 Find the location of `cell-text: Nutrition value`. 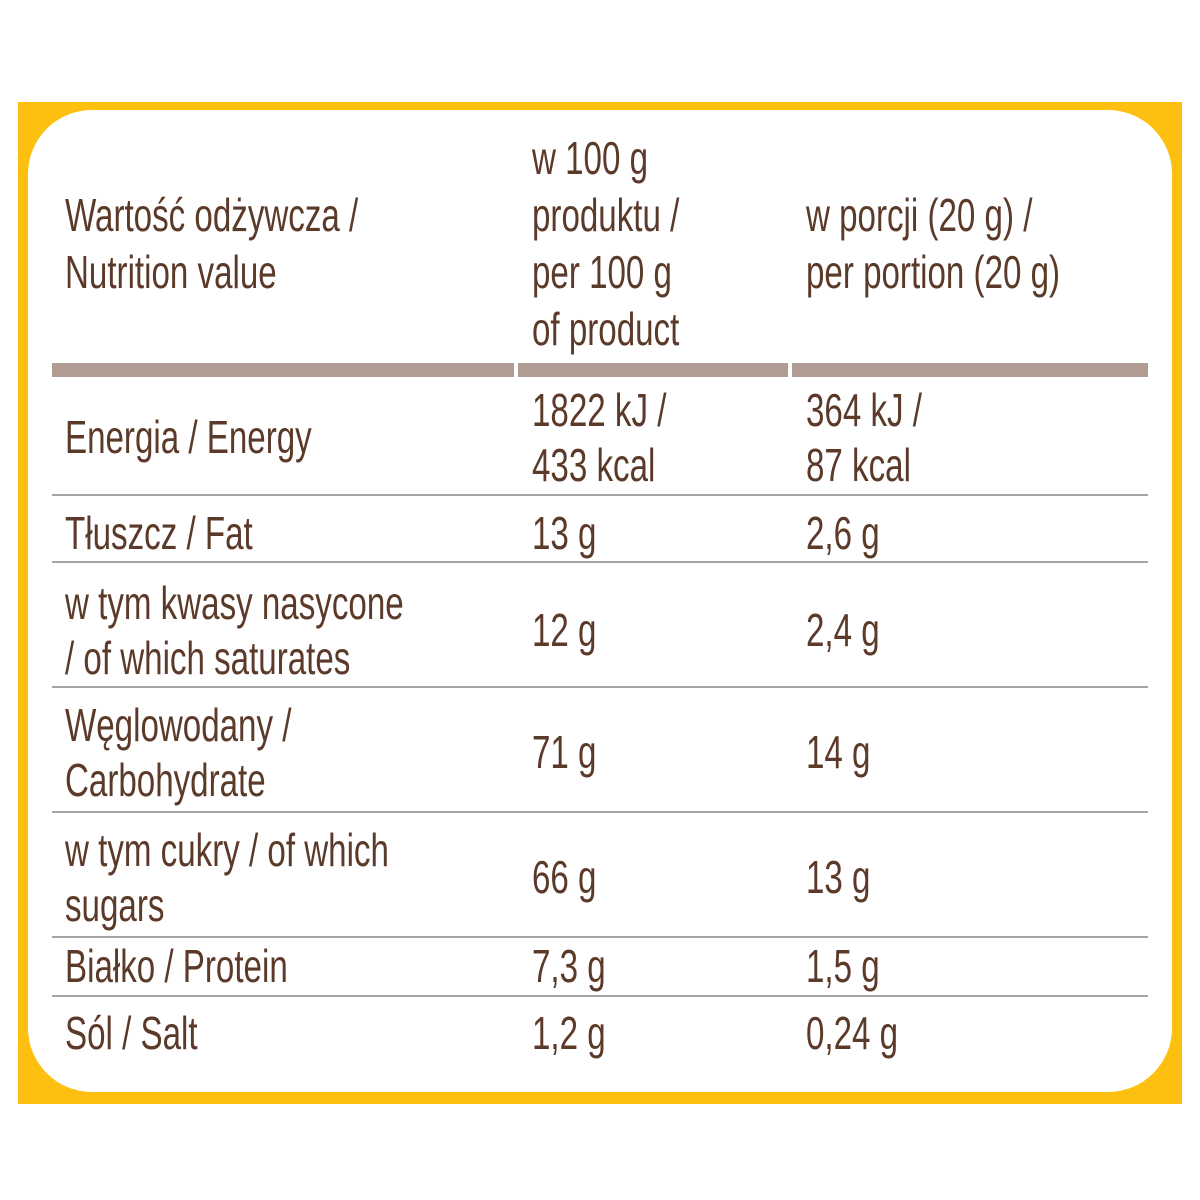

cell-text: Nutrition value is located at coordinates (171, 271).